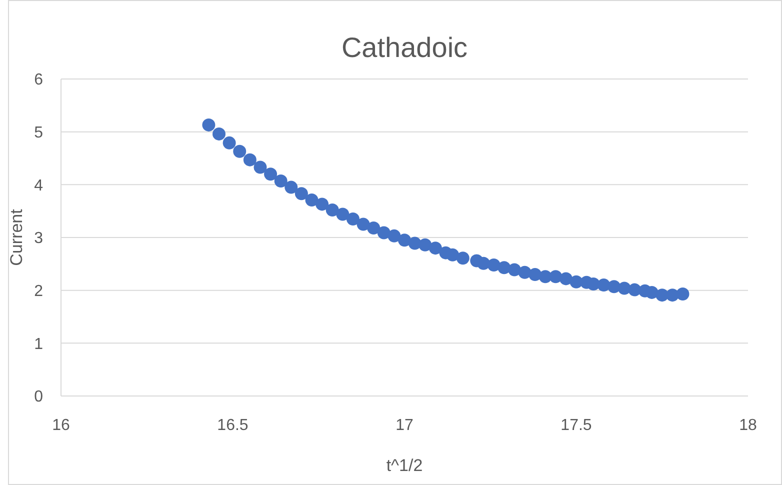 This screenshot has width=782, height=485. I want to click on y-tick-label: 3, so click(39, 239).